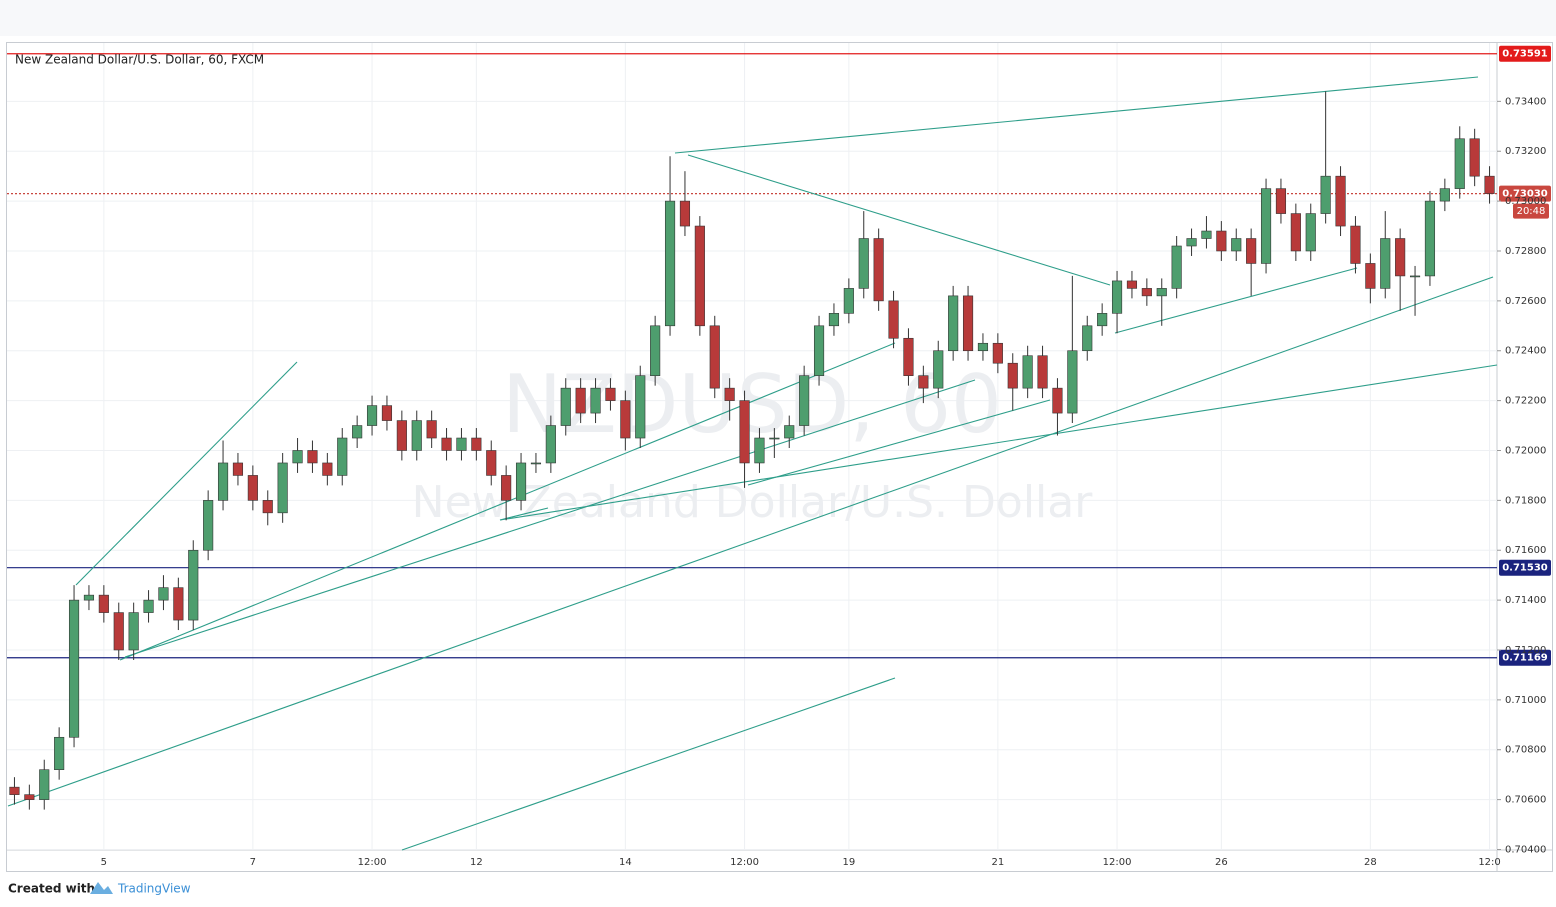 The image size is (1556, 907). I want to click on x-tick-label: 5, so click(104, 862).